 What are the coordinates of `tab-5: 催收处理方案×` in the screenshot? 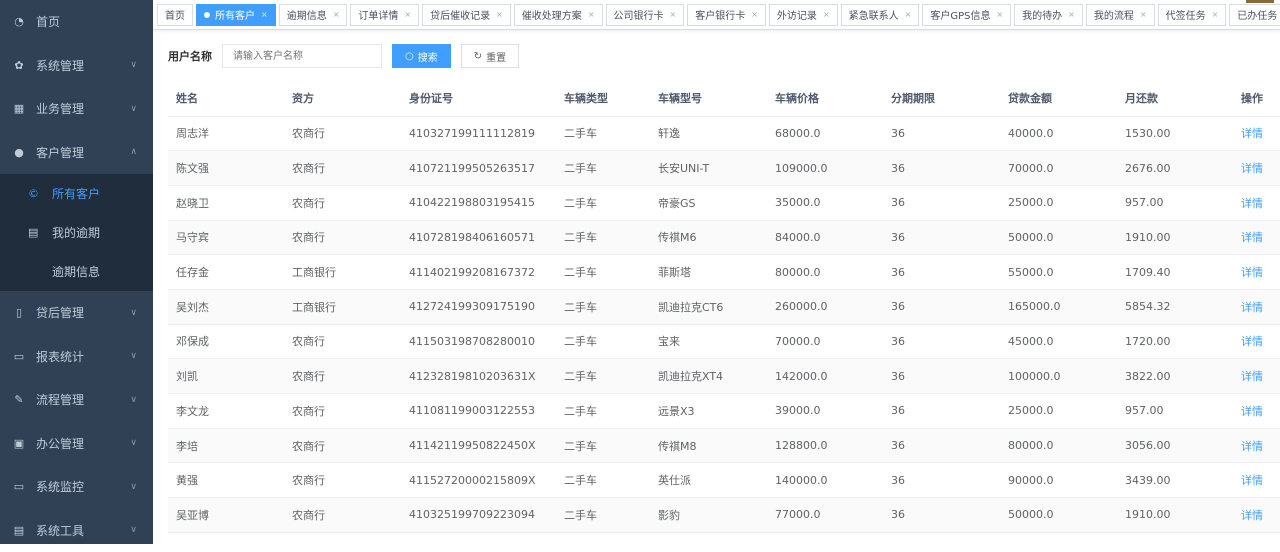 It's located at (558, 15).